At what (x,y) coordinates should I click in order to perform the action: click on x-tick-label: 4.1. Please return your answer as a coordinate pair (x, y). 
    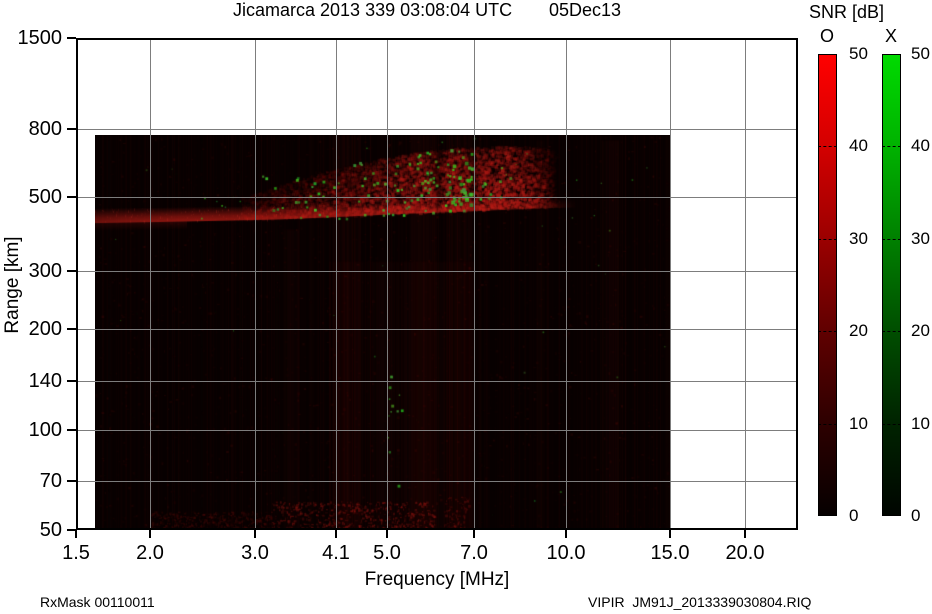
    Looking at the image, I should click on (336, 553).